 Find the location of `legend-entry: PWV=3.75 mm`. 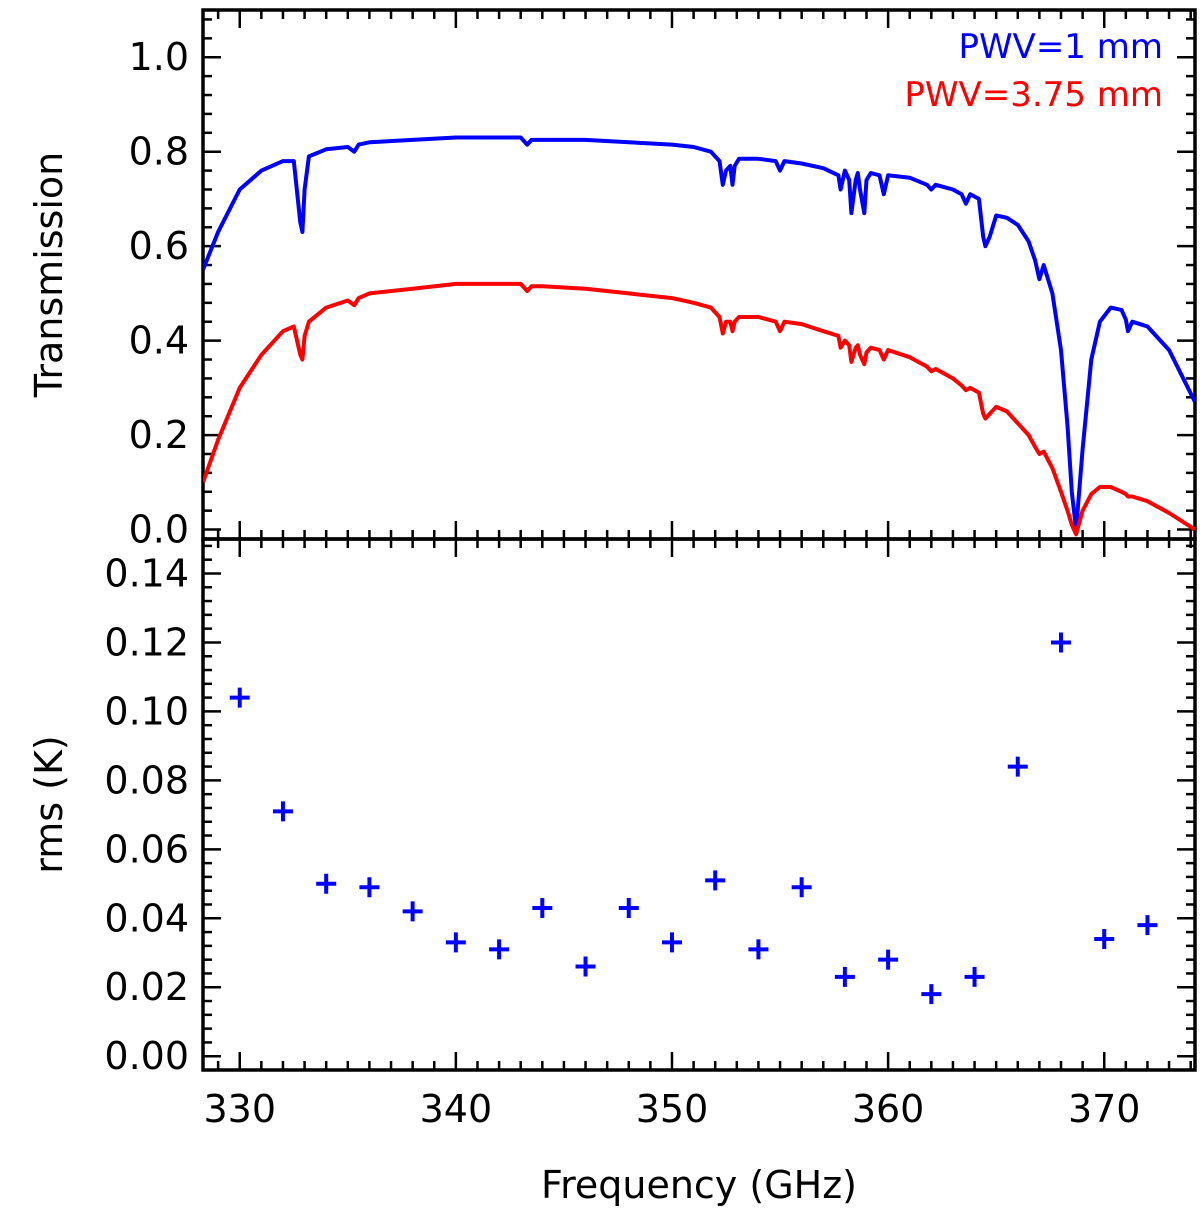

legend-entry: PWV=3.75 mm is located at coordinates (1033, 95).